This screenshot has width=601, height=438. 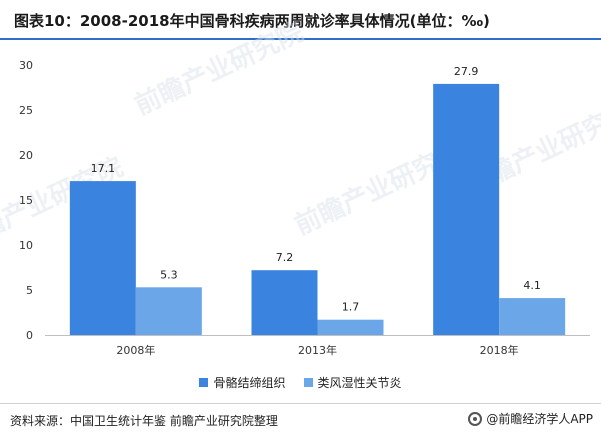 What do you see at coordinates (103, 168) in the screenshot?
I see `data-label-series-1-0: 17.1` at bounding box center [103, 168].